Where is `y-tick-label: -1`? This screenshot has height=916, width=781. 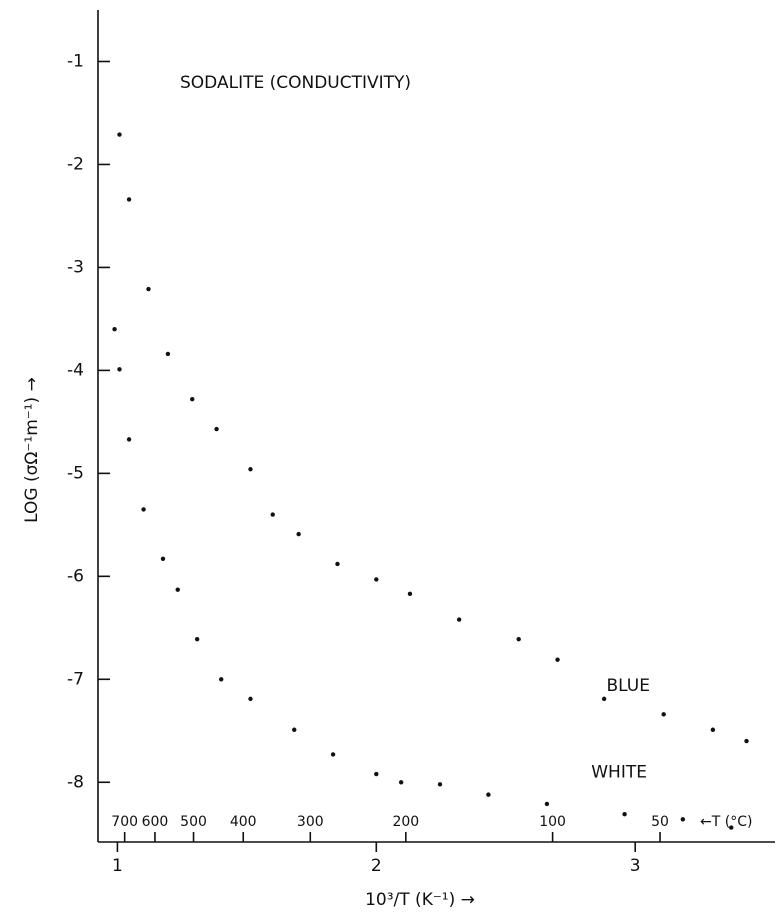
y-tick-label: -1 is located at coordinates (75, 61).